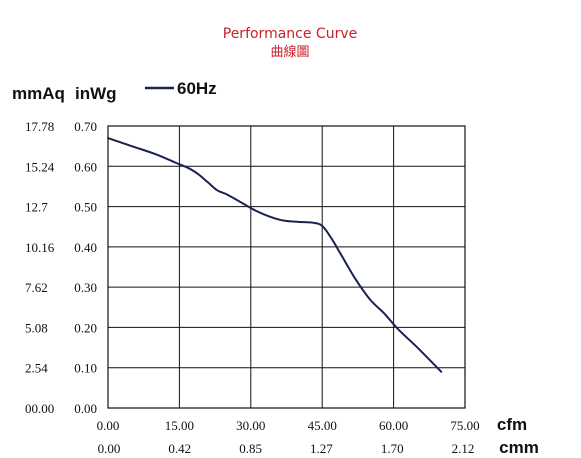  Describe the element at coordinates (36, 327) in the screenshot. I see `y-tick-label-mmaq: 5.08` at that location.